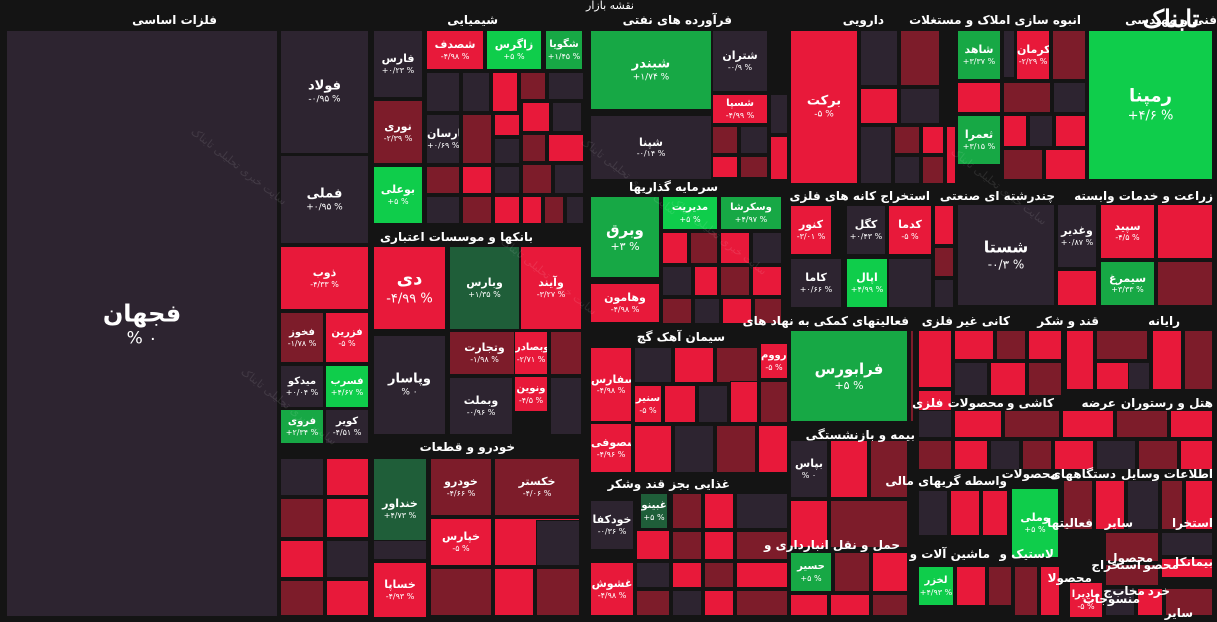 This screenshot has width=1217, height=622. I want to click on stock-tile: زاگرس +۵ %, so click(514, 50).